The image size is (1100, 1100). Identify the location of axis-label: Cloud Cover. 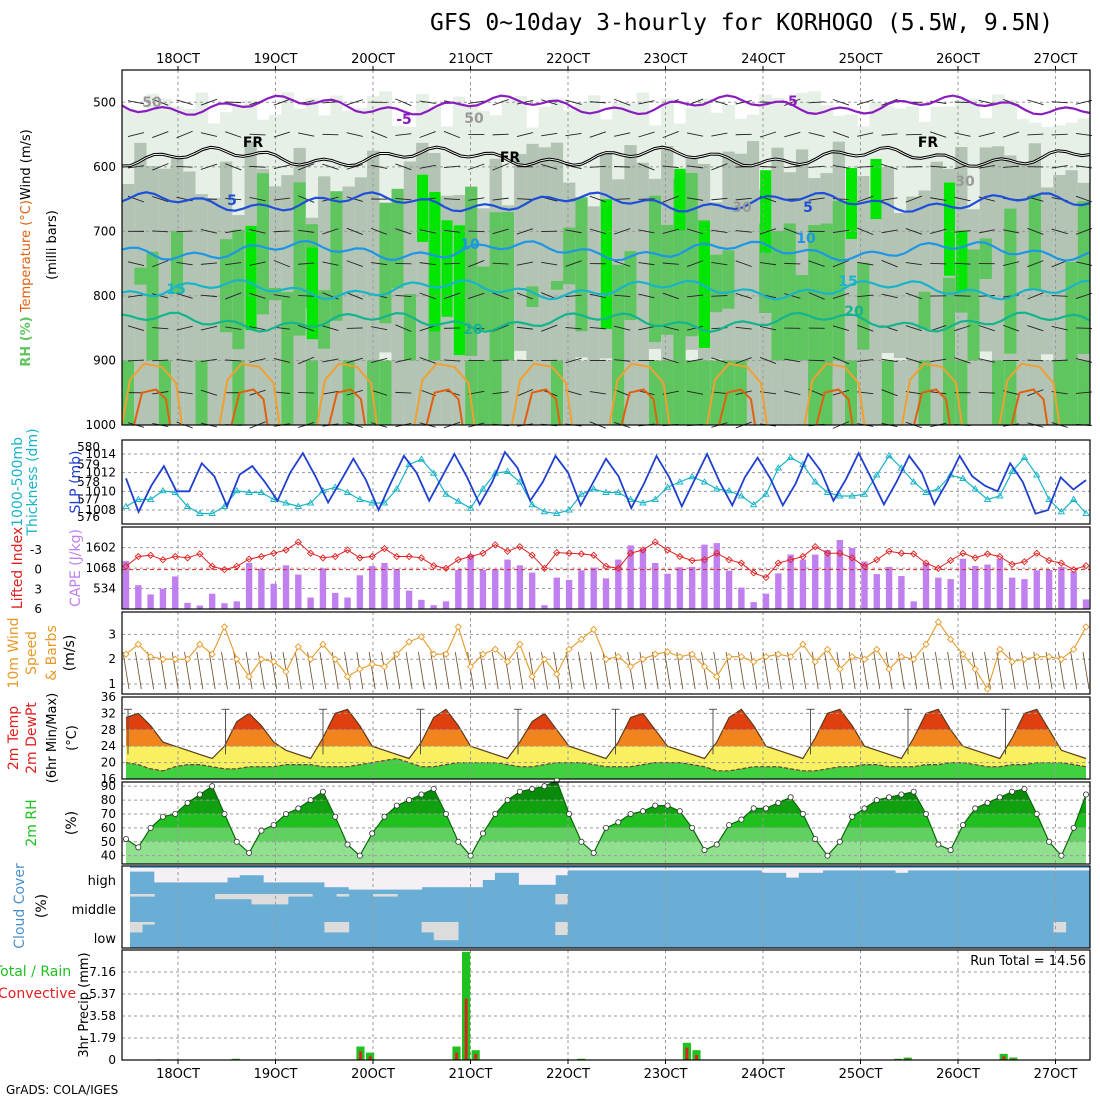
(20, 906).